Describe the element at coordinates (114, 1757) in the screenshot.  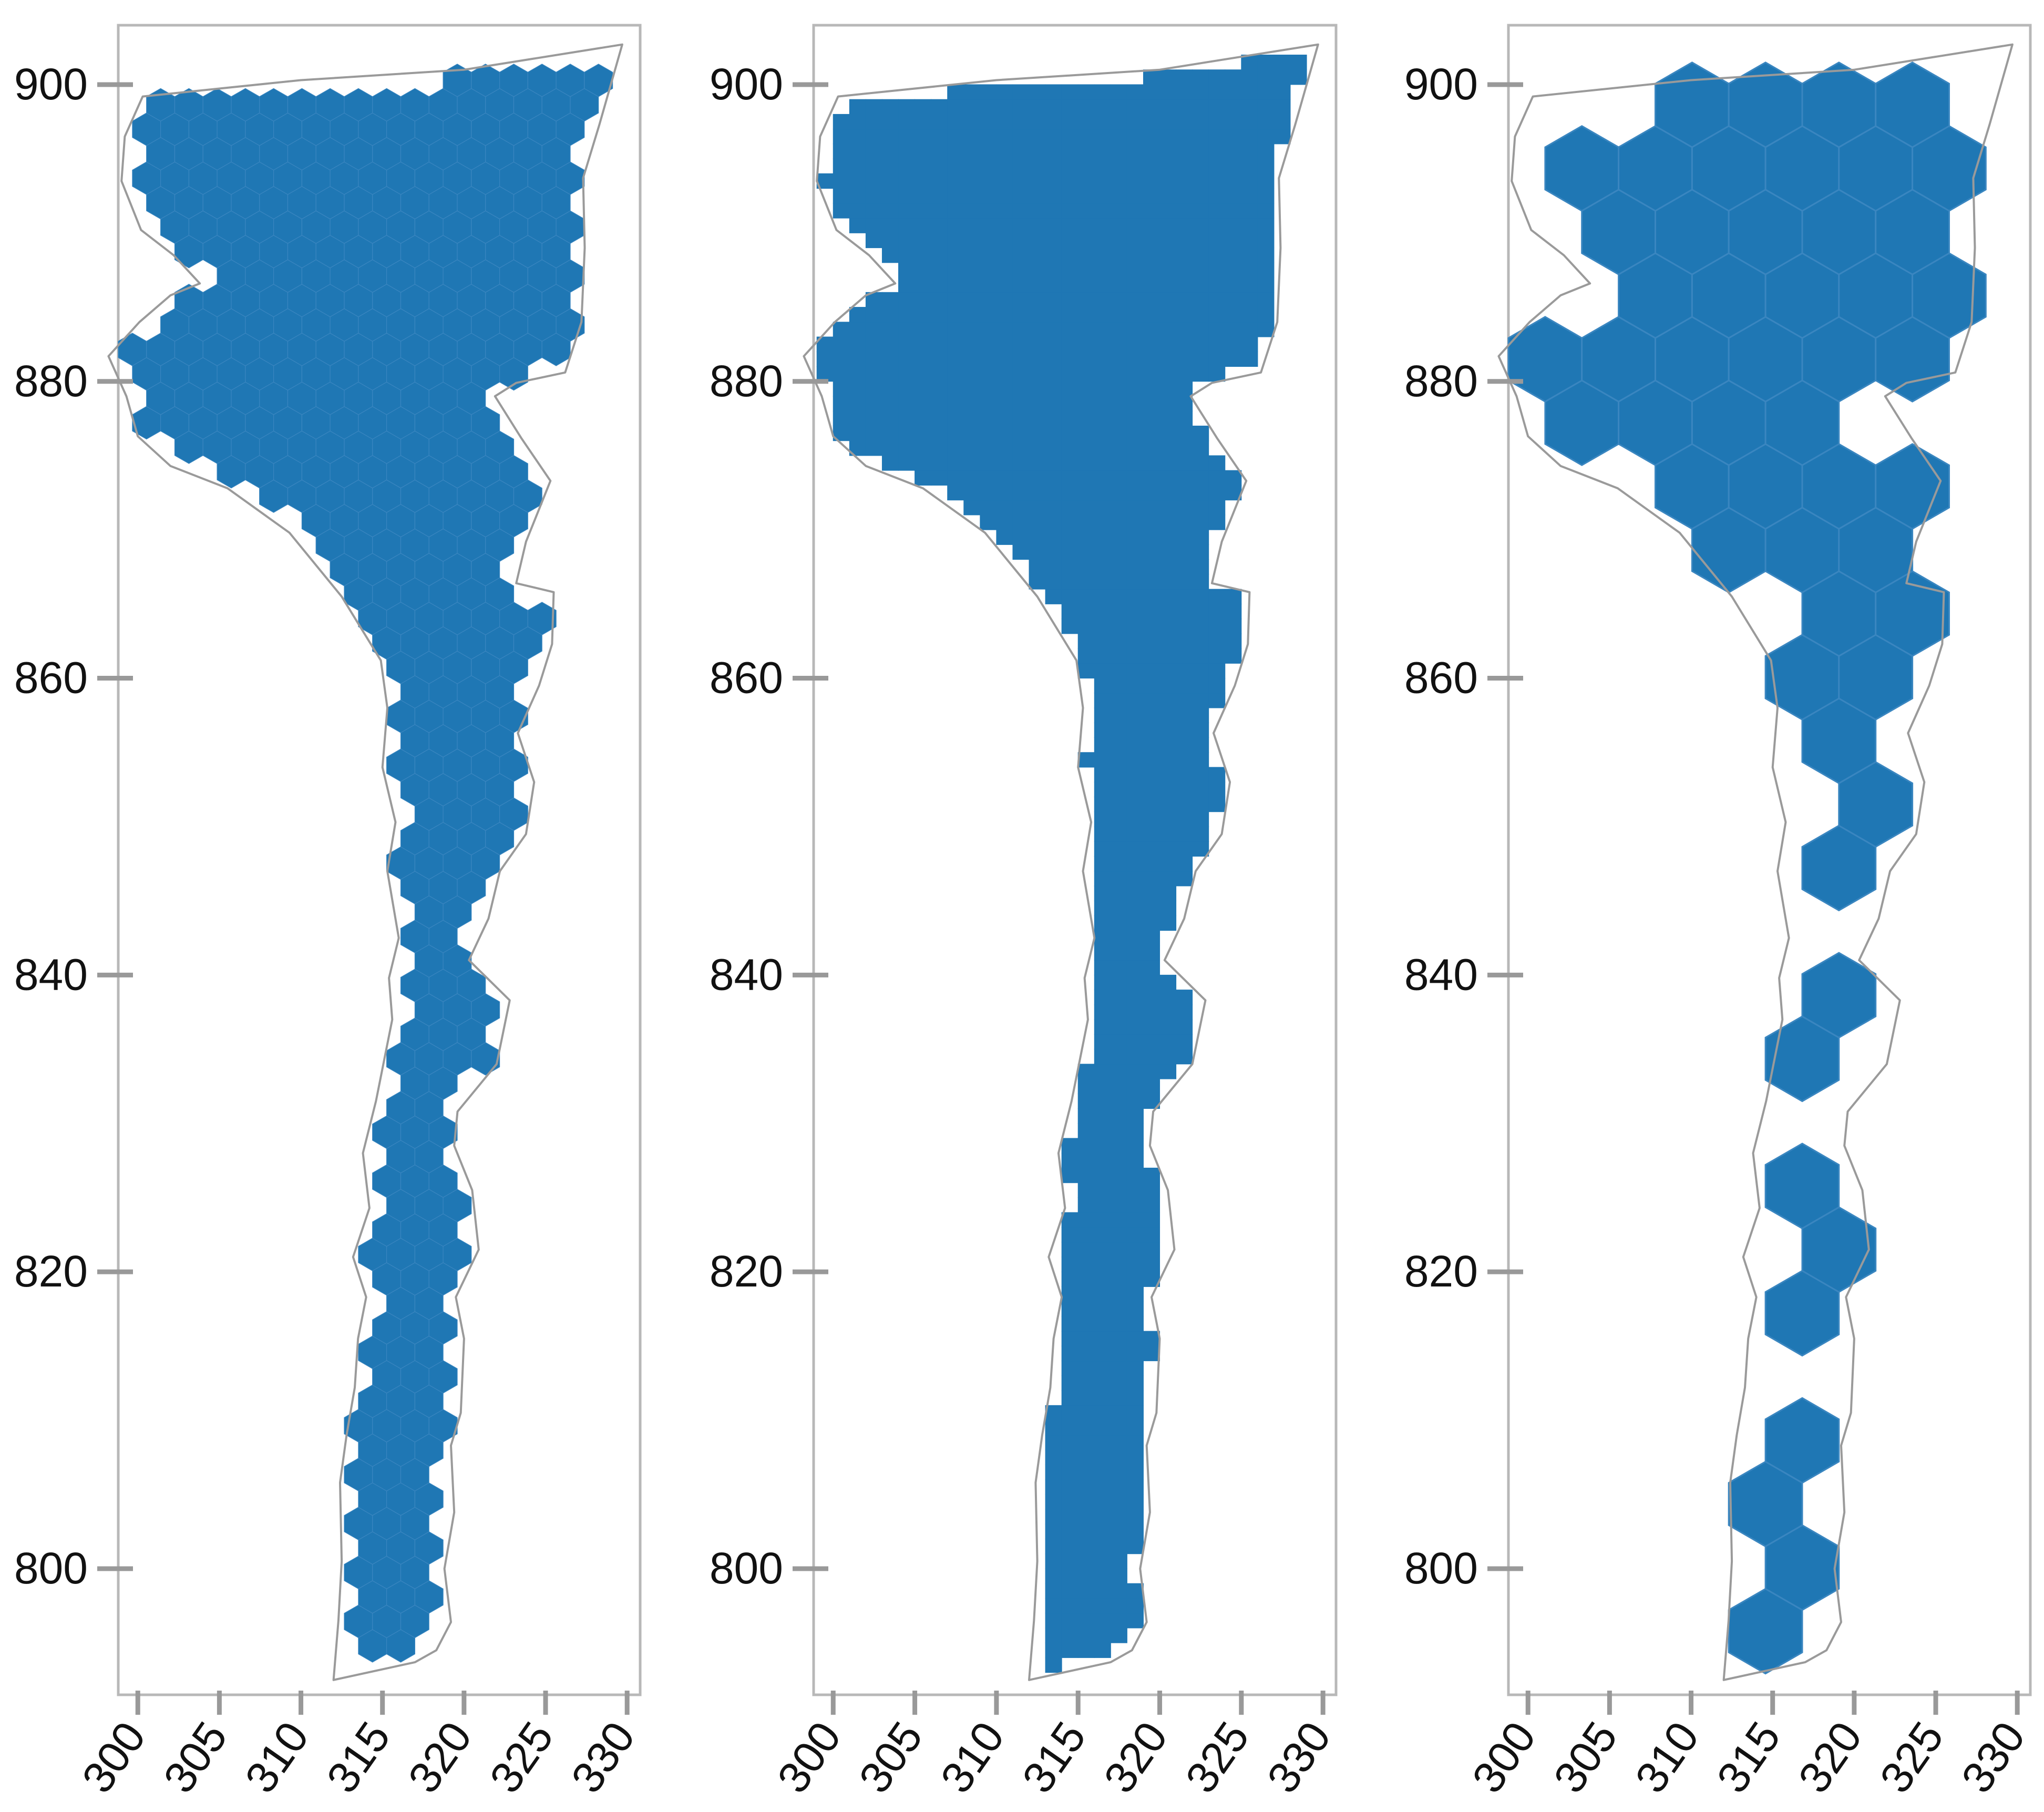
I see `x-tick-label: 300` at that location.